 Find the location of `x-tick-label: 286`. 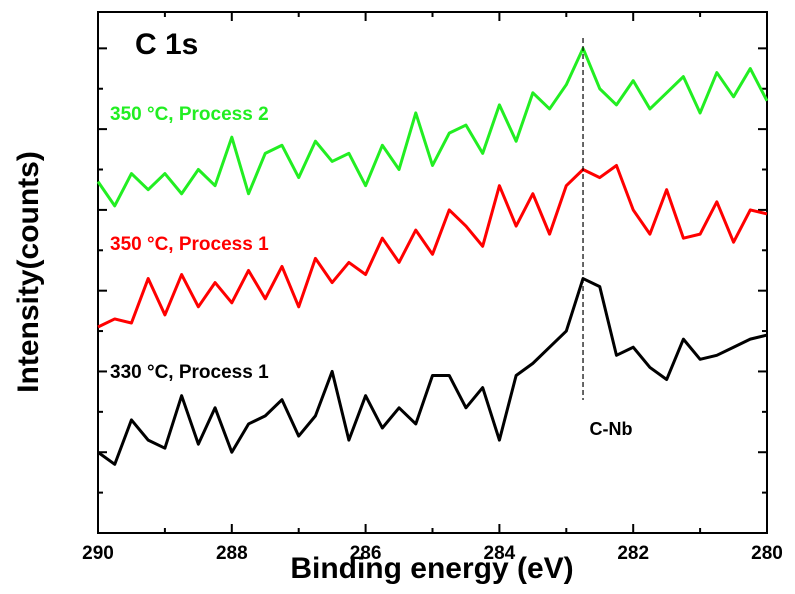

x-tick-label: 286 is located at coordinates (366, 553).